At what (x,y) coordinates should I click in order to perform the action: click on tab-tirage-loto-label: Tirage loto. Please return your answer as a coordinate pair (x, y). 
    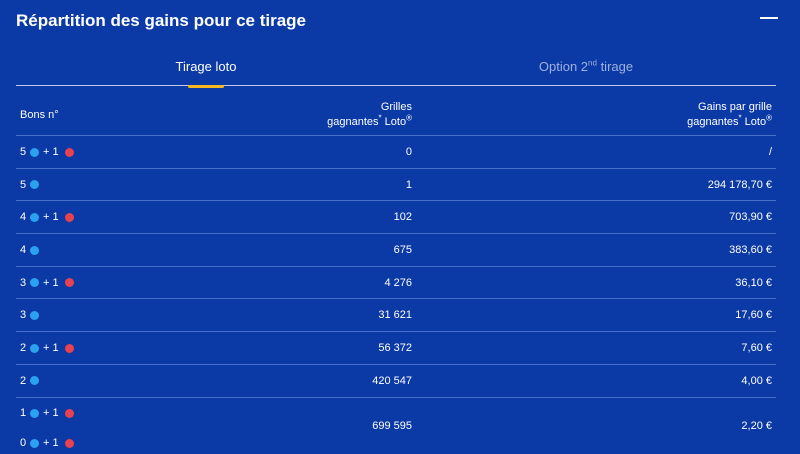
    Looking at the image, I should click on (206, 66).